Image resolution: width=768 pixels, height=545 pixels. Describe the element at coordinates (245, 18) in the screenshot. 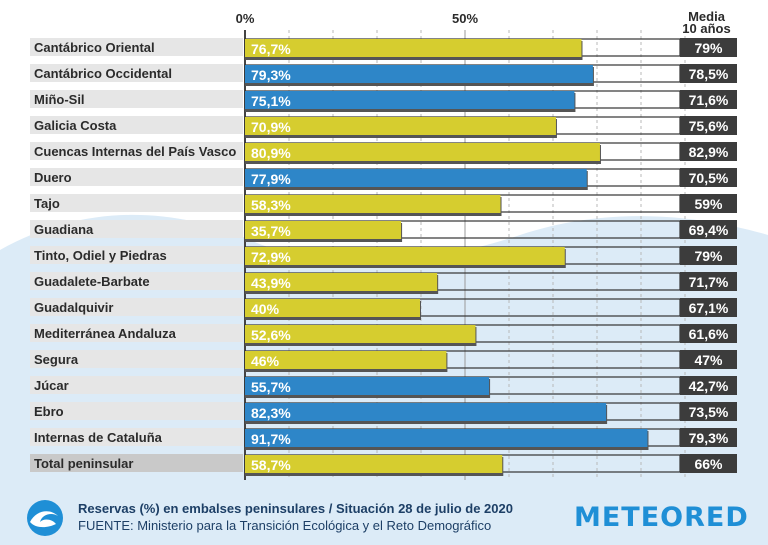

I see `x-tick-label: 0%` at that location.